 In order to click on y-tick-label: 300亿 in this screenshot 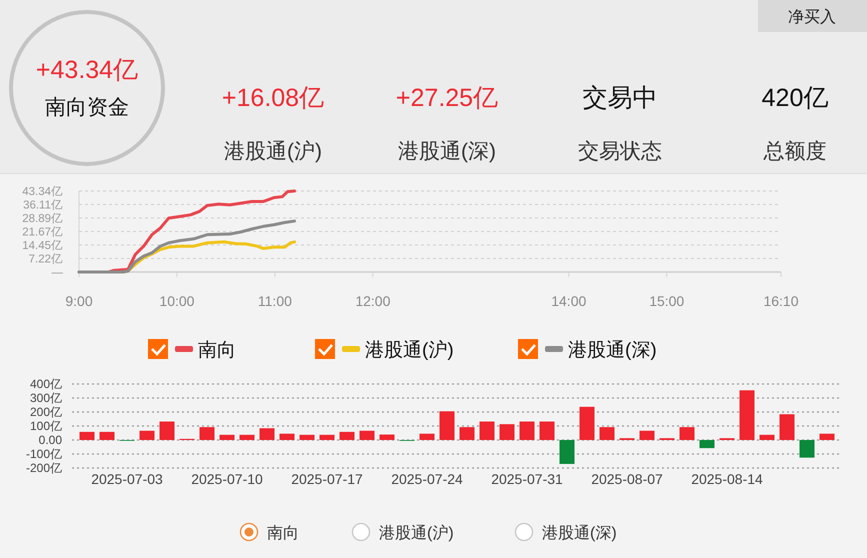, I will do `click(46, 398)`.